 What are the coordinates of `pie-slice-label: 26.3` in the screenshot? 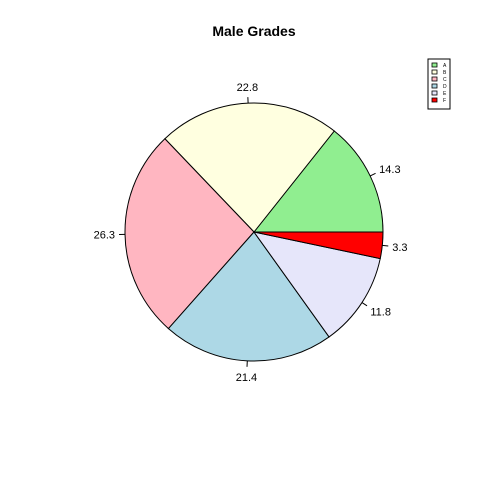 It's located at (104, 236).